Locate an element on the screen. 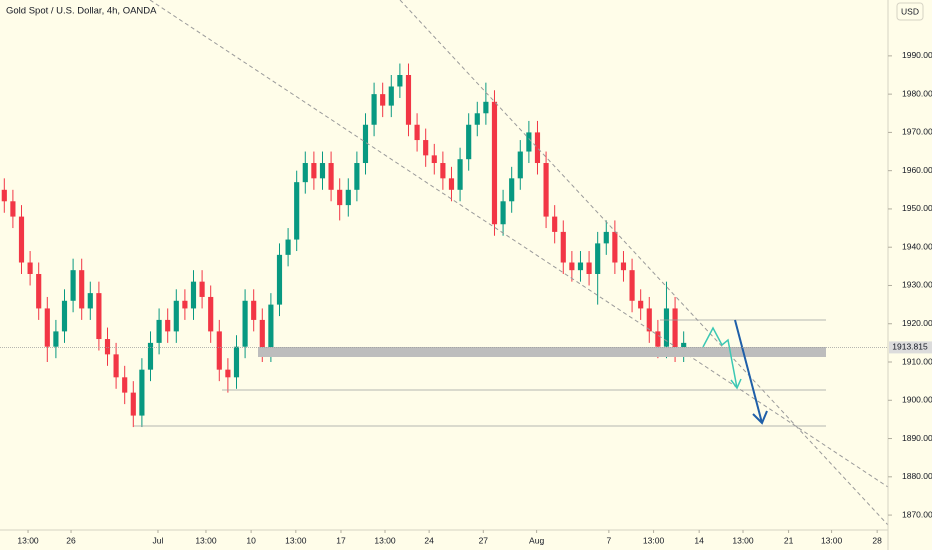 This screenshot has width=932, height=550. y-tick-label: 1960.000 is located at coordinates (917, 170).